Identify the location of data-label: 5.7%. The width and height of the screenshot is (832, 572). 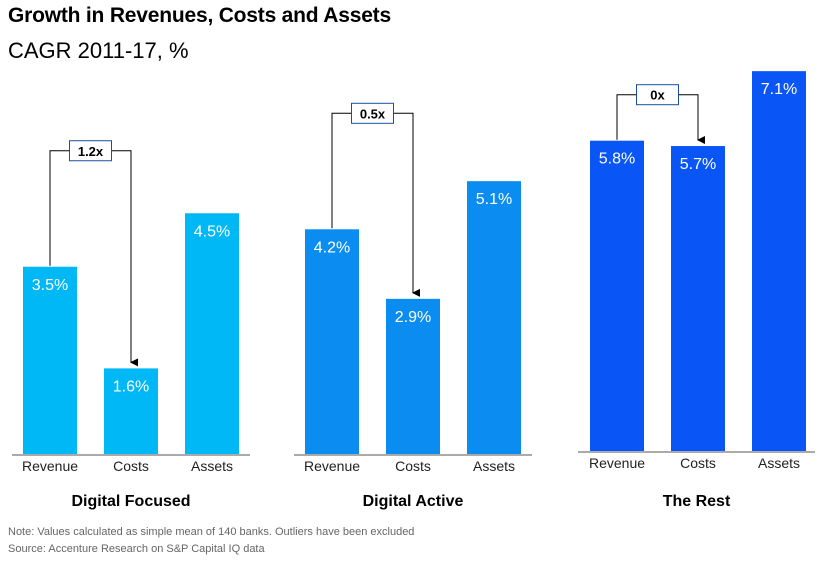
(698, 164).